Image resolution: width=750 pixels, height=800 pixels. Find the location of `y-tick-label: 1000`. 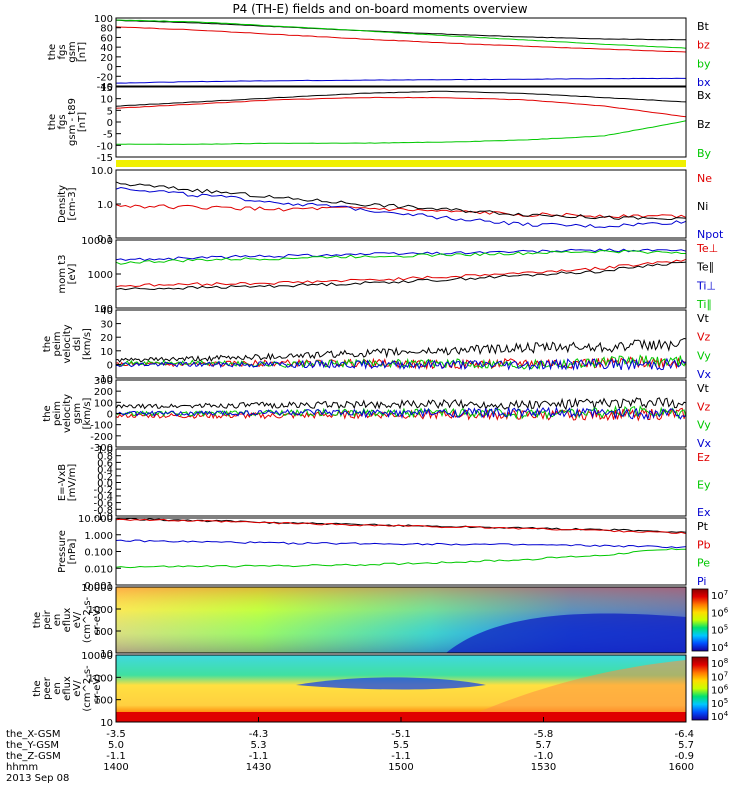

y-tick-label: 1000 is located at coordinates (100, 610).